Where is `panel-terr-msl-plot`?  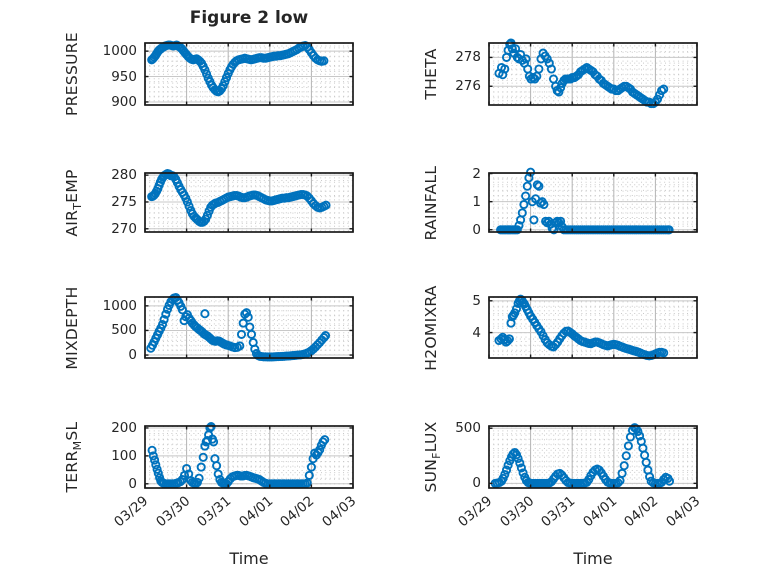
panel-terr-msl-plot is located at coordinates (249, 455).